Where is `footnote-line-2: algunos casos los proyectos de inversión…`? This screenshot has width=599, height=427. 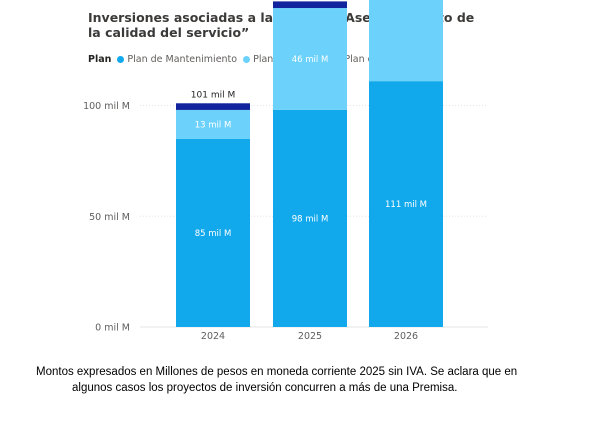 footnote-line-2: algunos casos los proyectos de inversión… is located at coordinates (265, 388).